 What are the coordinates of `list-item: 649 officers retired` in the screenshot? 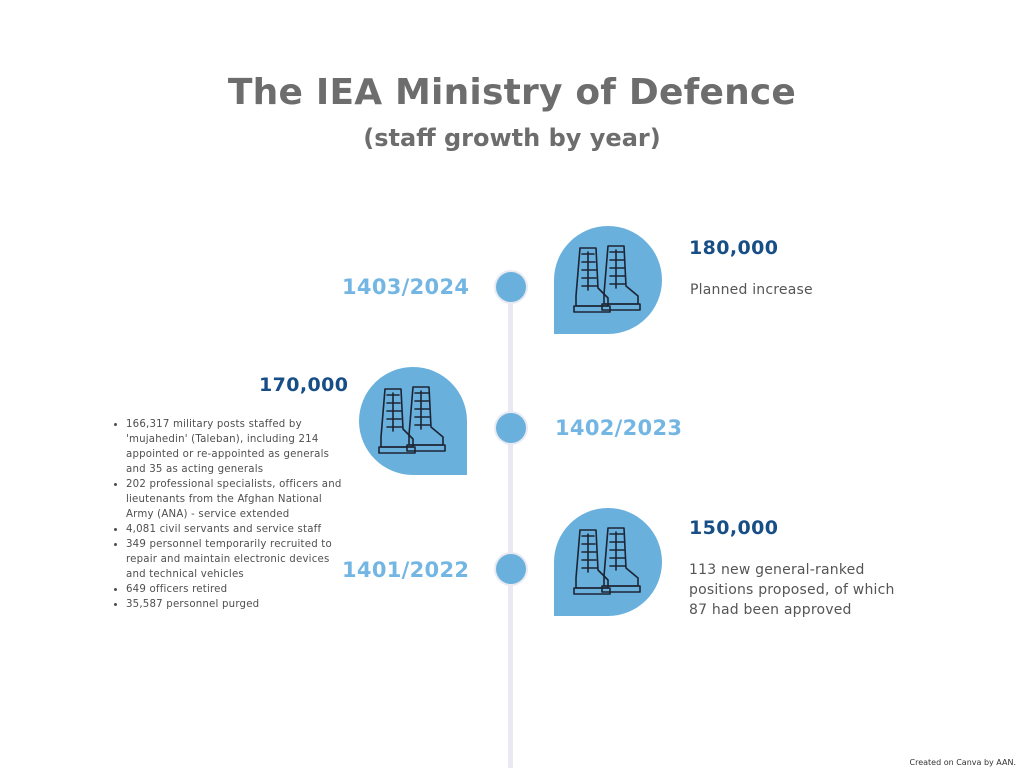 It's located at (237, 589).